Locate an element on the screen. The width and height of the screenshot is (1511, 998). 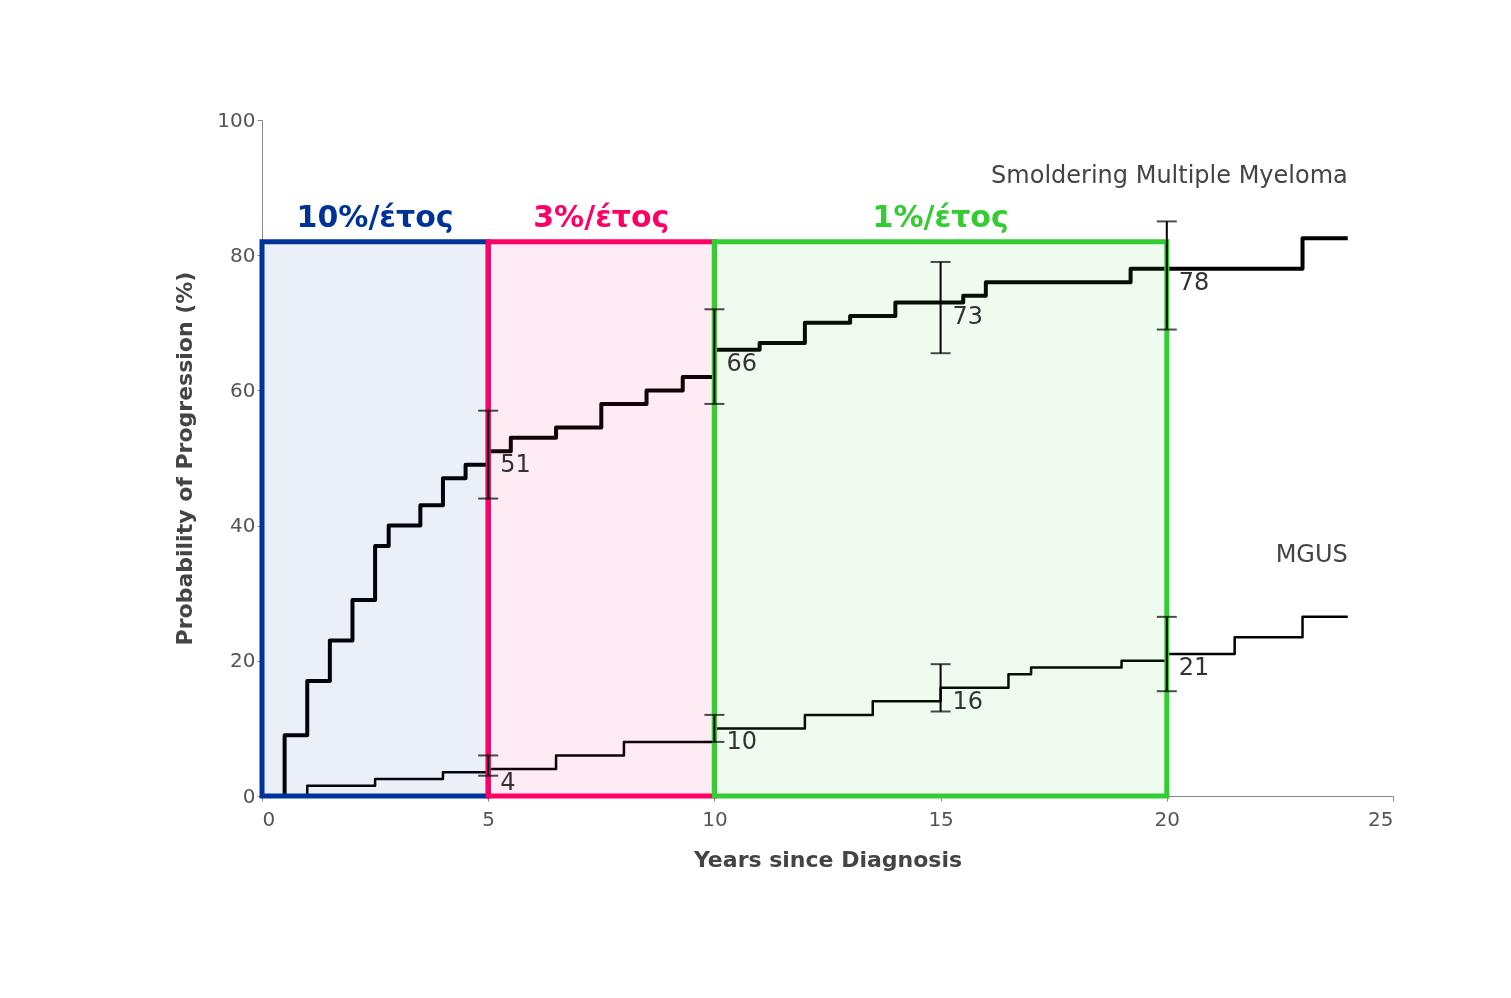
x-tick-label: 10 is located at coordinates (715, 818).